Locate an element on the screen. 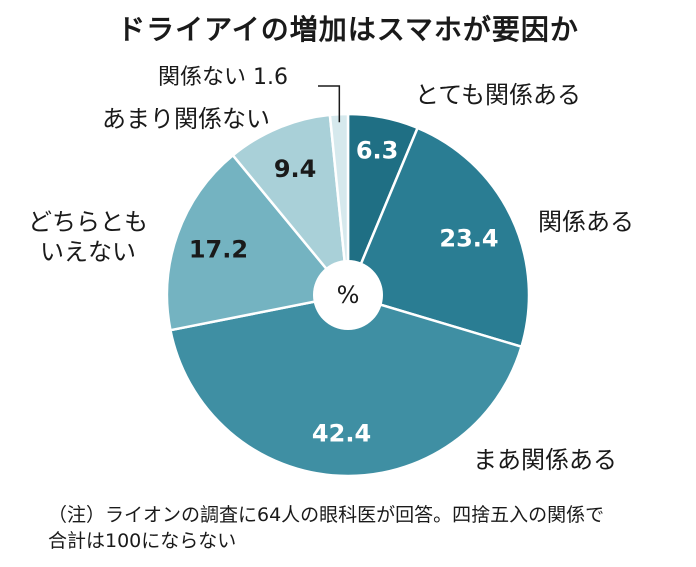 The width and height of the screenshot is (696, 567). slice-category-label: あまり関係ない is located at coordinates (186, 119).